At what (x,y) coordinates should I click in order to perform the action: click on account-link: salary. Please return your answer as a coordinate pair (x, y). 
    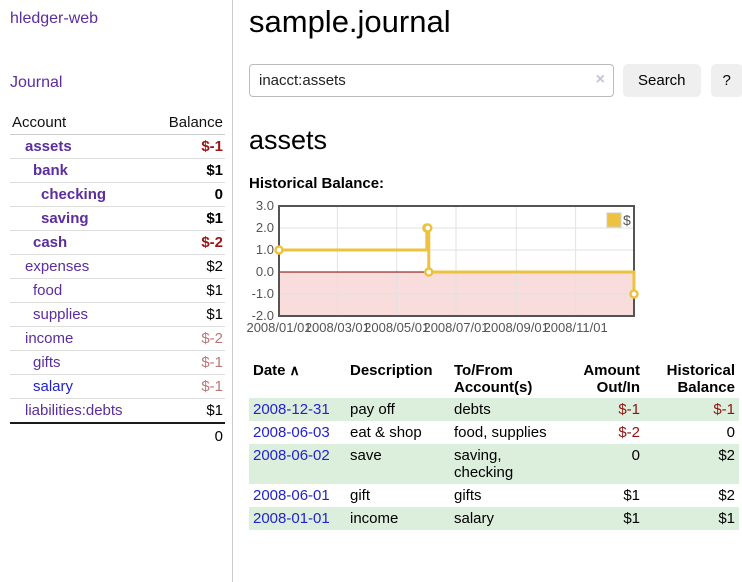
    Looking at the image, I should click on (53, 386).